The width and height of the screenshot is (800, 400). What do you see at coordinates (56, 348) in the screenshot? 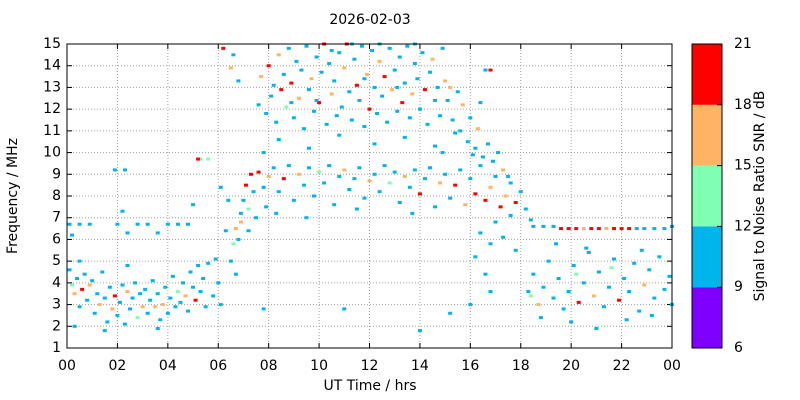
I see `y-tick-label: 1` at bounding box center [56, 348].